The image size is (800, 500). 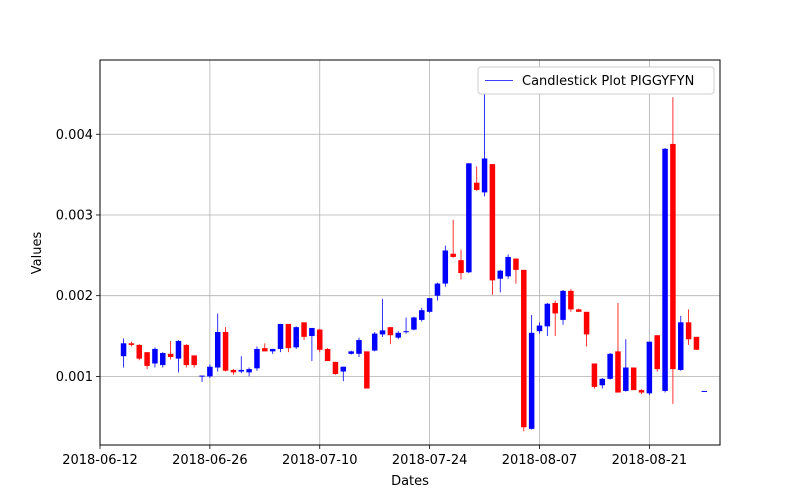 What do you see at coordinates (650, 460) in the screenshot?
I see `x-tick-label: 2018-08-21` at bounding box center [650, 460].